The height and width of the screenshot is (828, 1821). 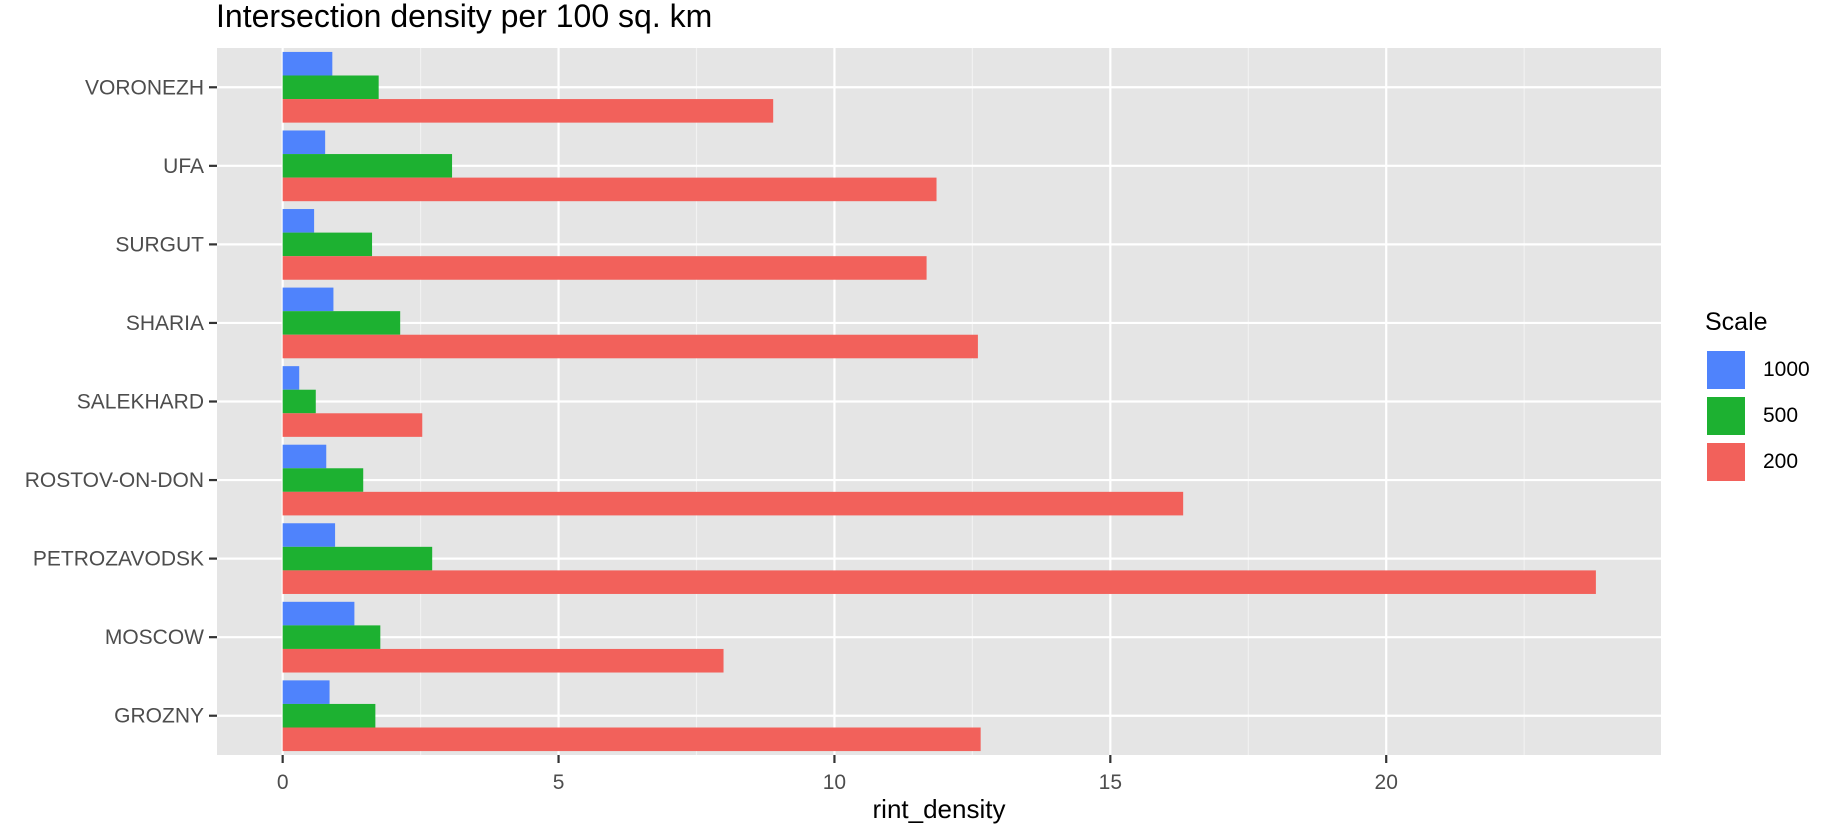 What do you see at coordinates (304, 142) in the screenshot?
I see `bar-1000-ufa` at bounding box center [304, 142].